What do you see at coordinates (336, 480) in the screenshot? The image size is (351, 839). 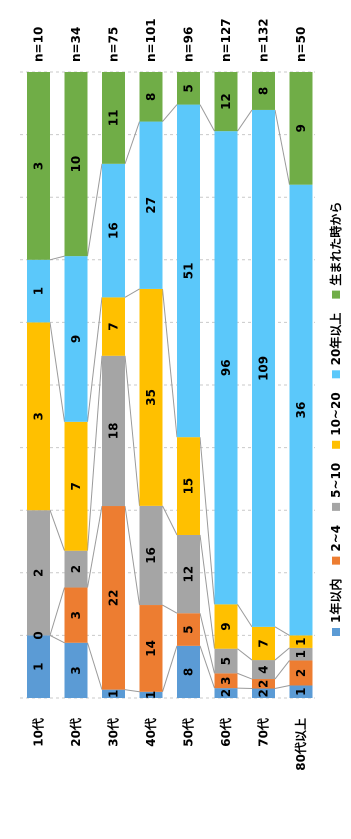 I see `legend-label: 5~10` at bounding box center [336, 480].